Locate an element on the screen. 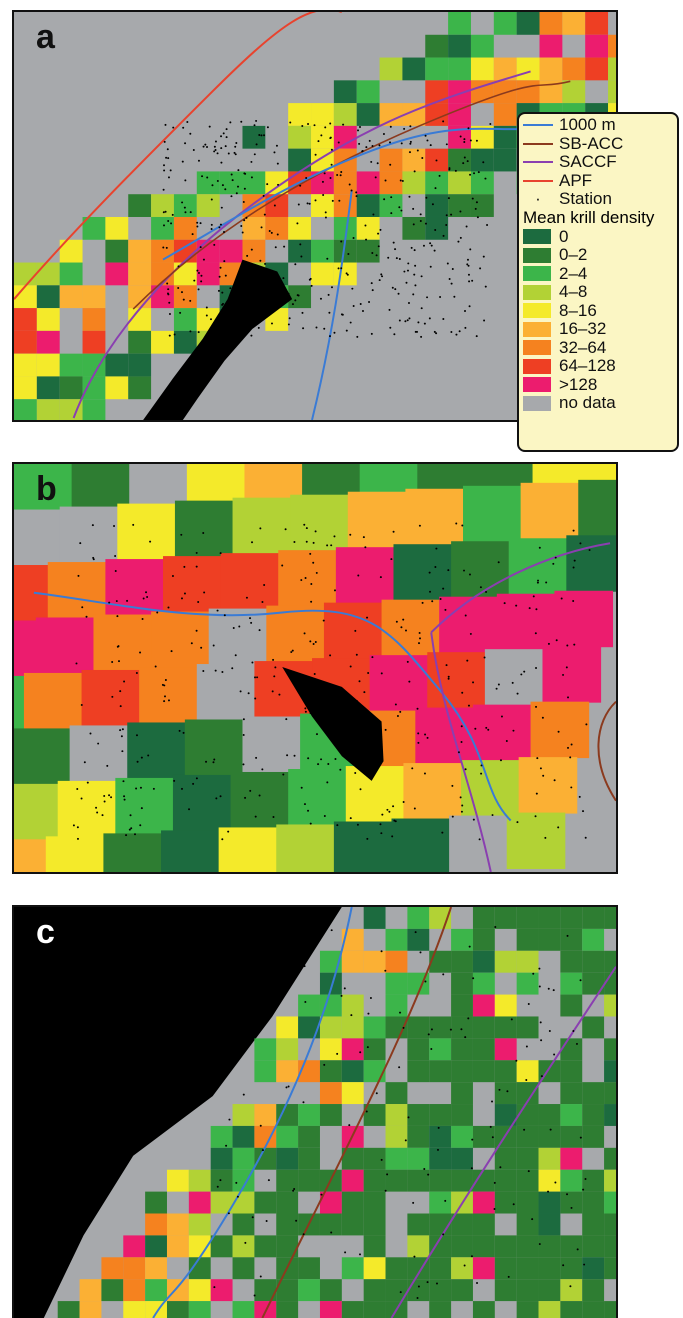  panel-label-b: b is located at coordinates (46, 489).